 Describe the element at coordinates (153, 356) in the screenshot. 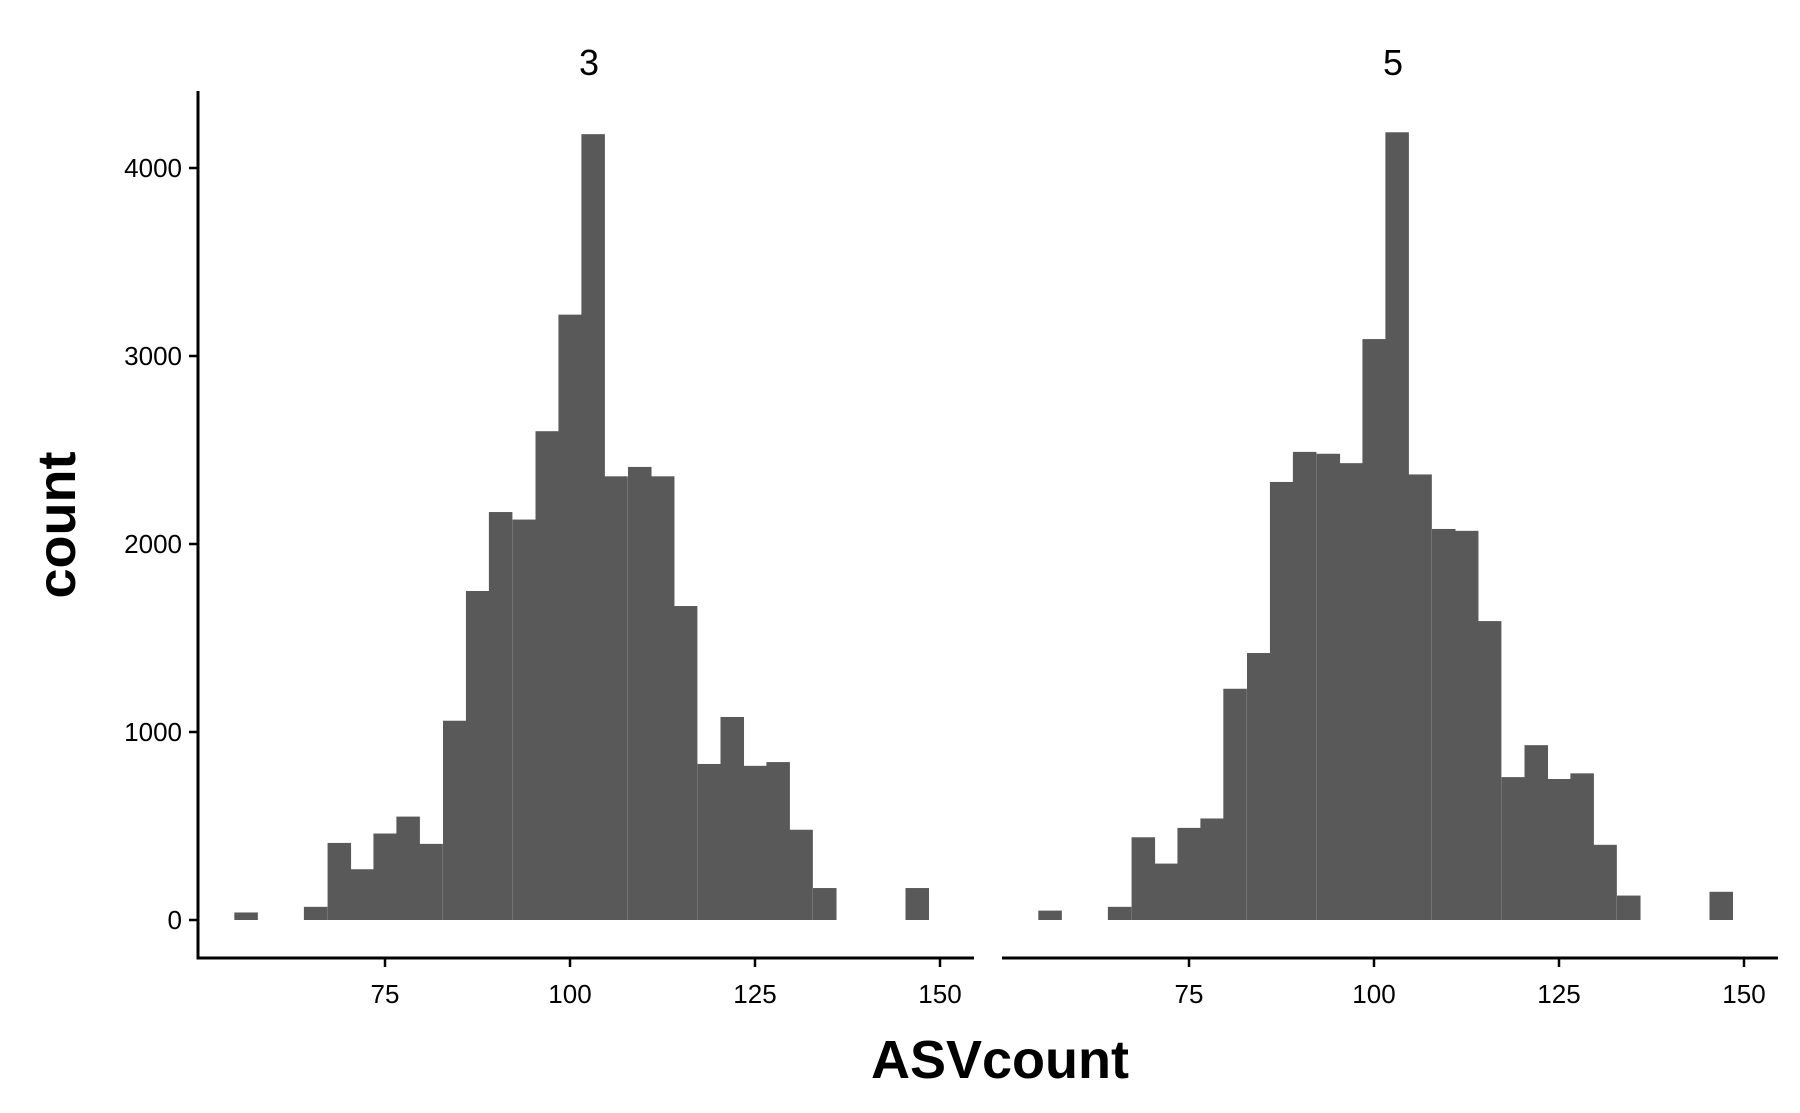

I see `y-tick-label: 3000` at that location.